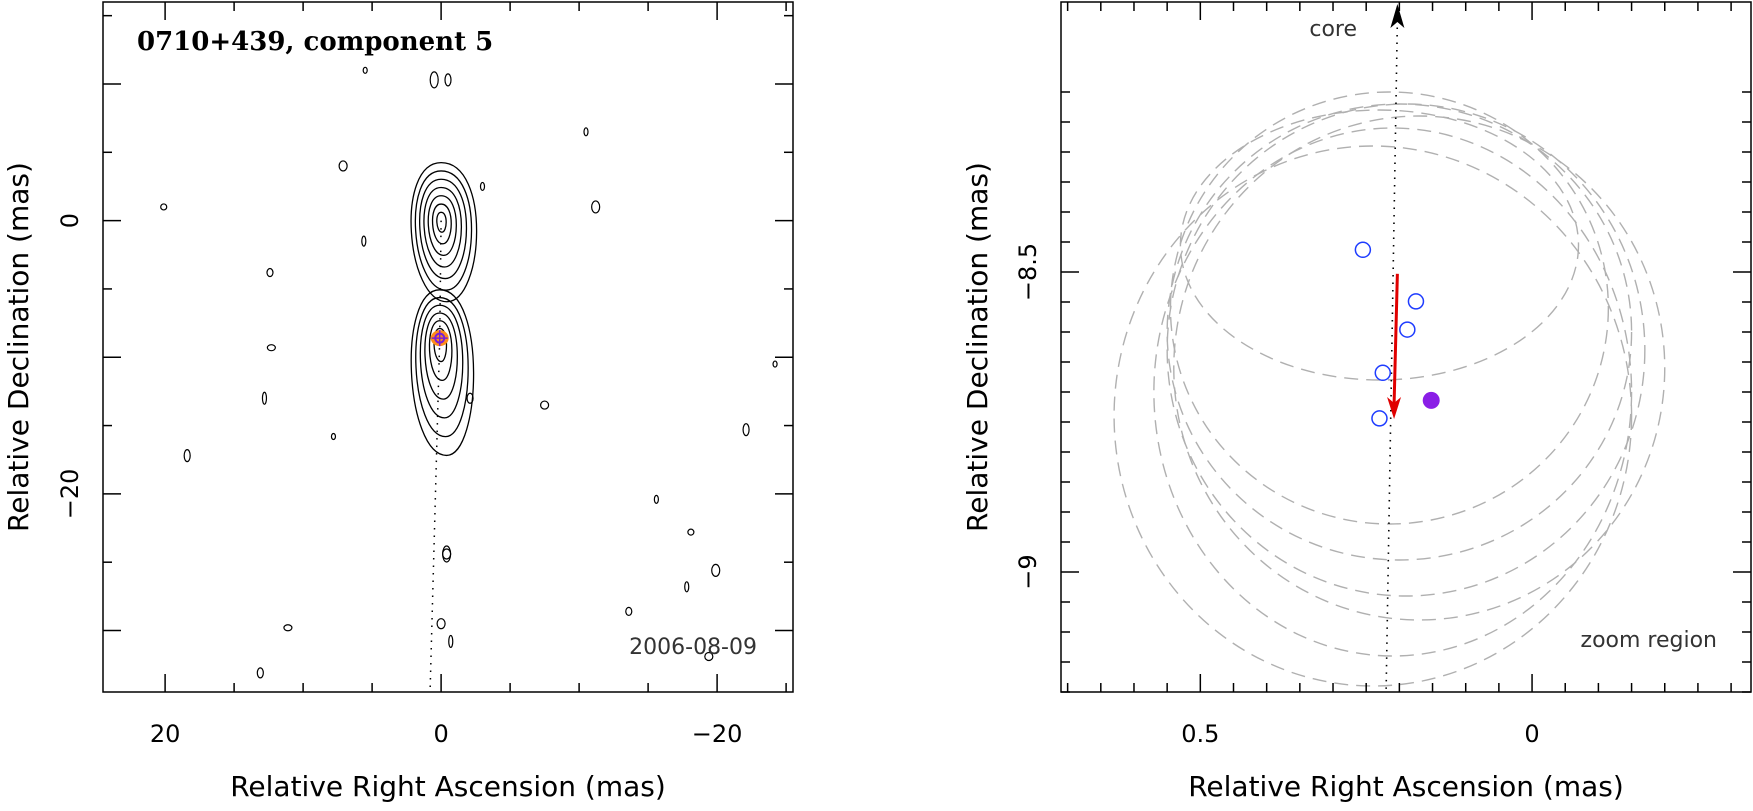 The image size is (1753, 811). What do you see at coordinates (448, 786) in the screenshot?
I see `left-x-axis-title: Relative Right Ascension (mas)` at bounding box center [448, 786].